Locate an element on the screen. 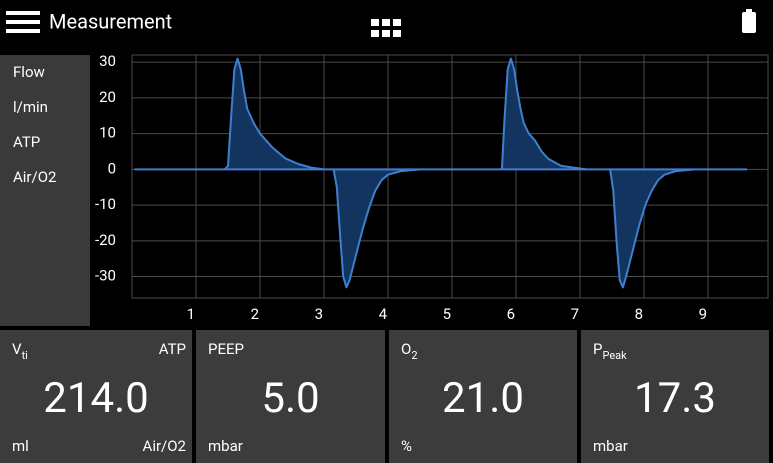 Image resolution: width=773 pixels, height=463 pixels. side-panel is located at coordinates (45, 190).